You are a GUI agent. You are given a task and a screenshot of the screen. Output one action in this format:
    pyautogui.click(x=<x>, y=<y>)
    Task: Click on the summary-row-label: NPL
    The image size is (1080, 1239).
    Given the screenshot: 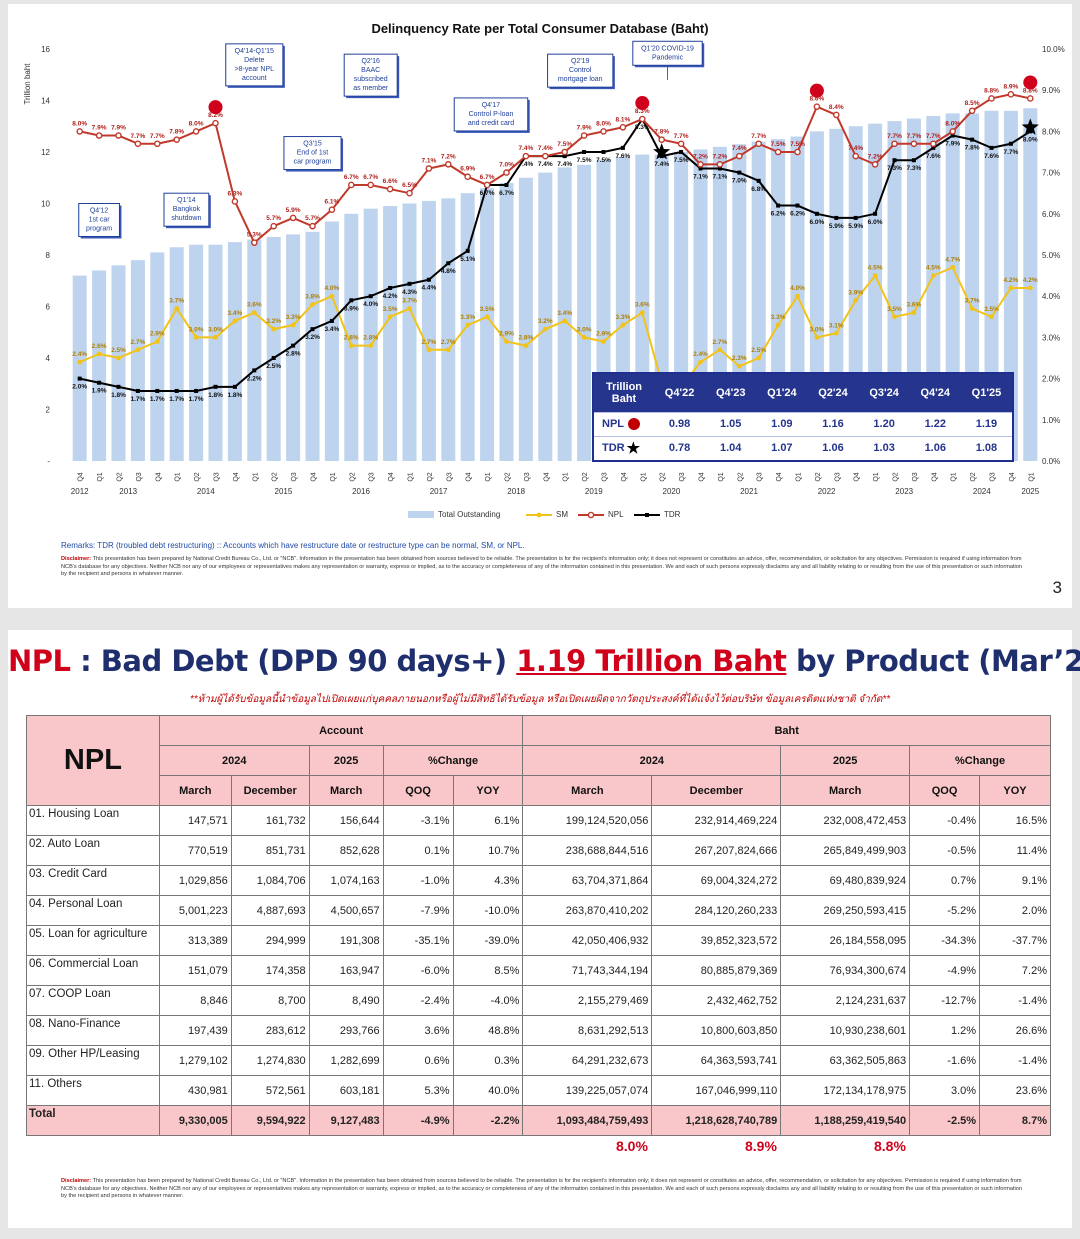 What is the action you would take?
    pyautogui.click(x=624, y=423)
    